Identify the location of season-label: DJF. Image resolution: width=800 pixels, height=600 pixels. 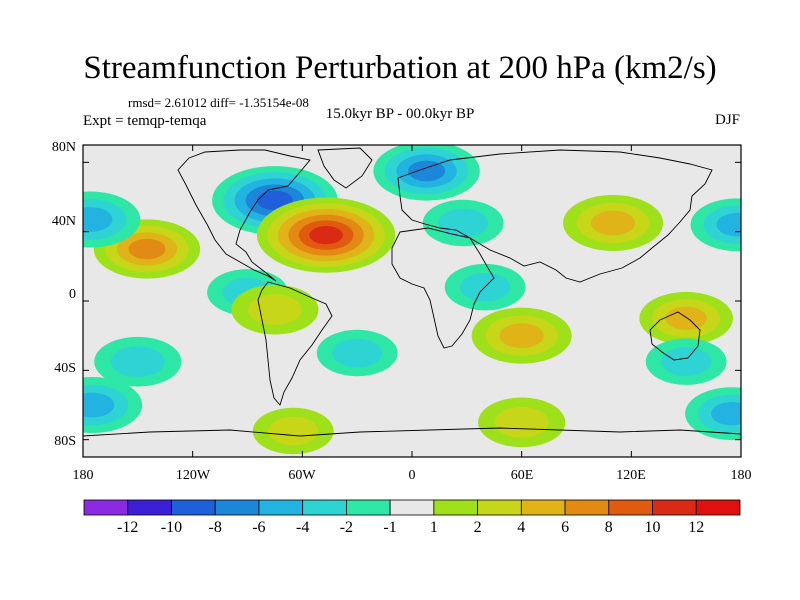
(727, 120).